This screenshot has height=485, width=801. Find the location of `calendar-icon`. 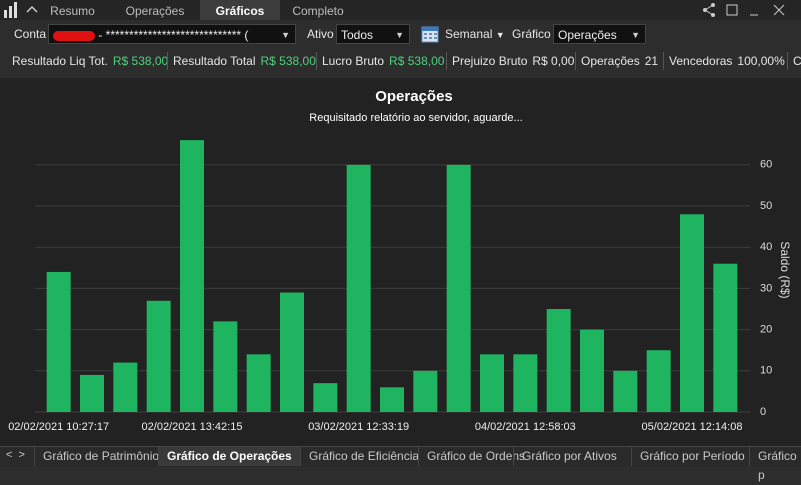

calendar-icon is located at coordinates (430, 34).